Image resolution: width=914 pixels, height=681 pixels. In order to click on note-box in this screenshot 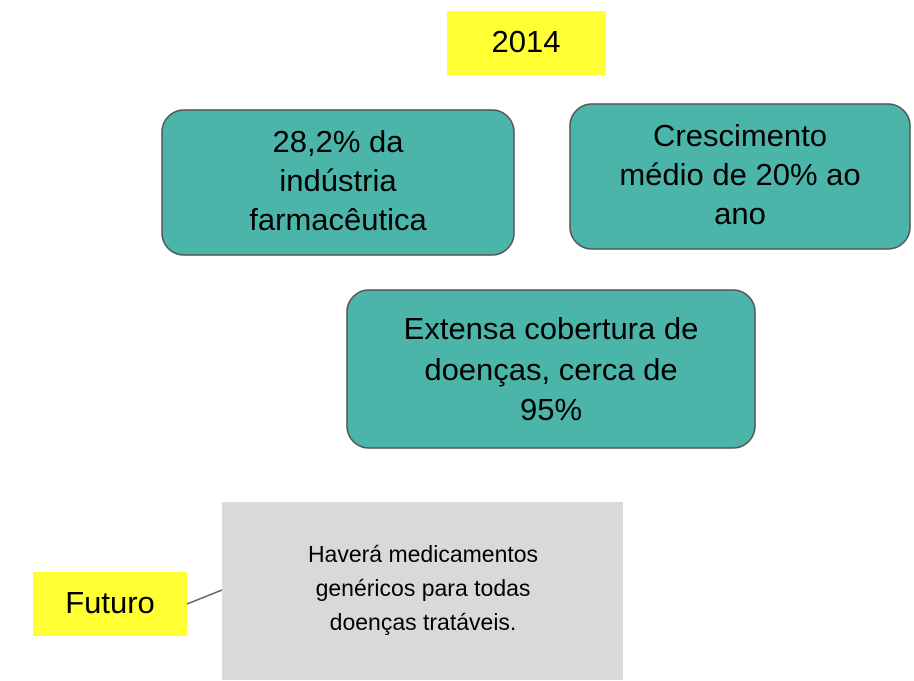, I will do `click(422, 591)`.